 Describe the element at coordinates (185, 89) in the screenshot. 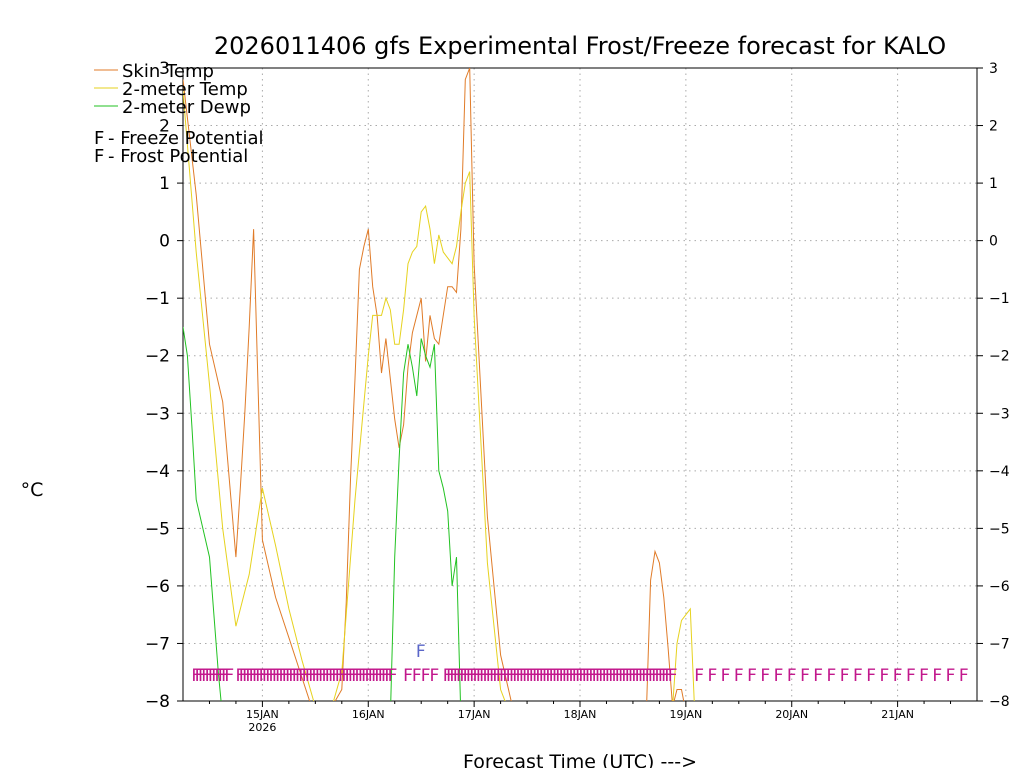

I see `legend-label-2m-temp: 2-meter Temp` at that location.